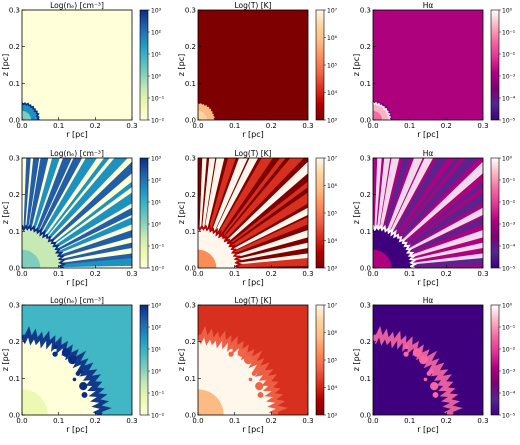  I want to click on panel-background, so click(253, 65).